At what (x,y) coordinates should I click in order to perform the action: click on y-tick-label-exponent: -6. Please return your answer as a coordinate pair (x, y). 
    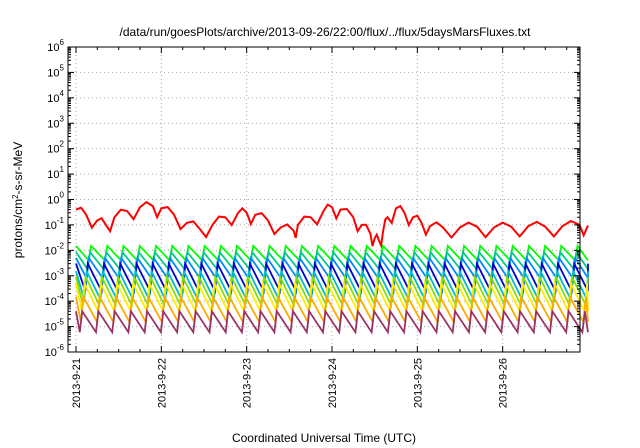
    Looking at the image, I should click on (61, 347).